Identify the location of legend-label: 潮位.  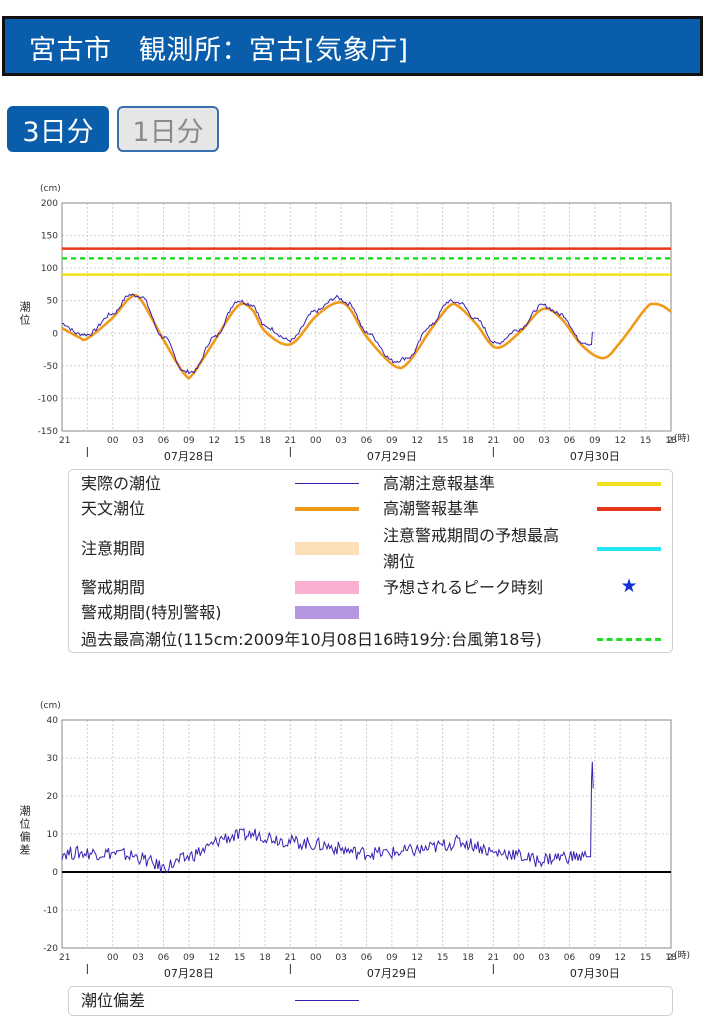
(399, 561).